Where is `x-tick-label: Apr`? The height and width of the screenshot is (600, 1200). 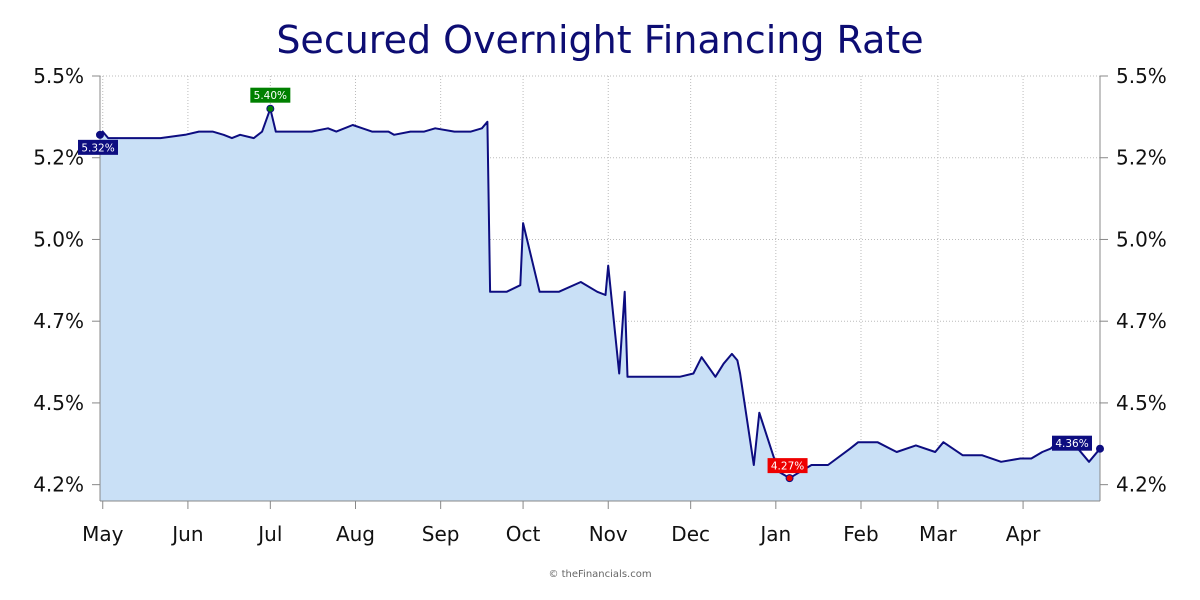
x-tick-label: Apr is located at coordinates (1023, 534).